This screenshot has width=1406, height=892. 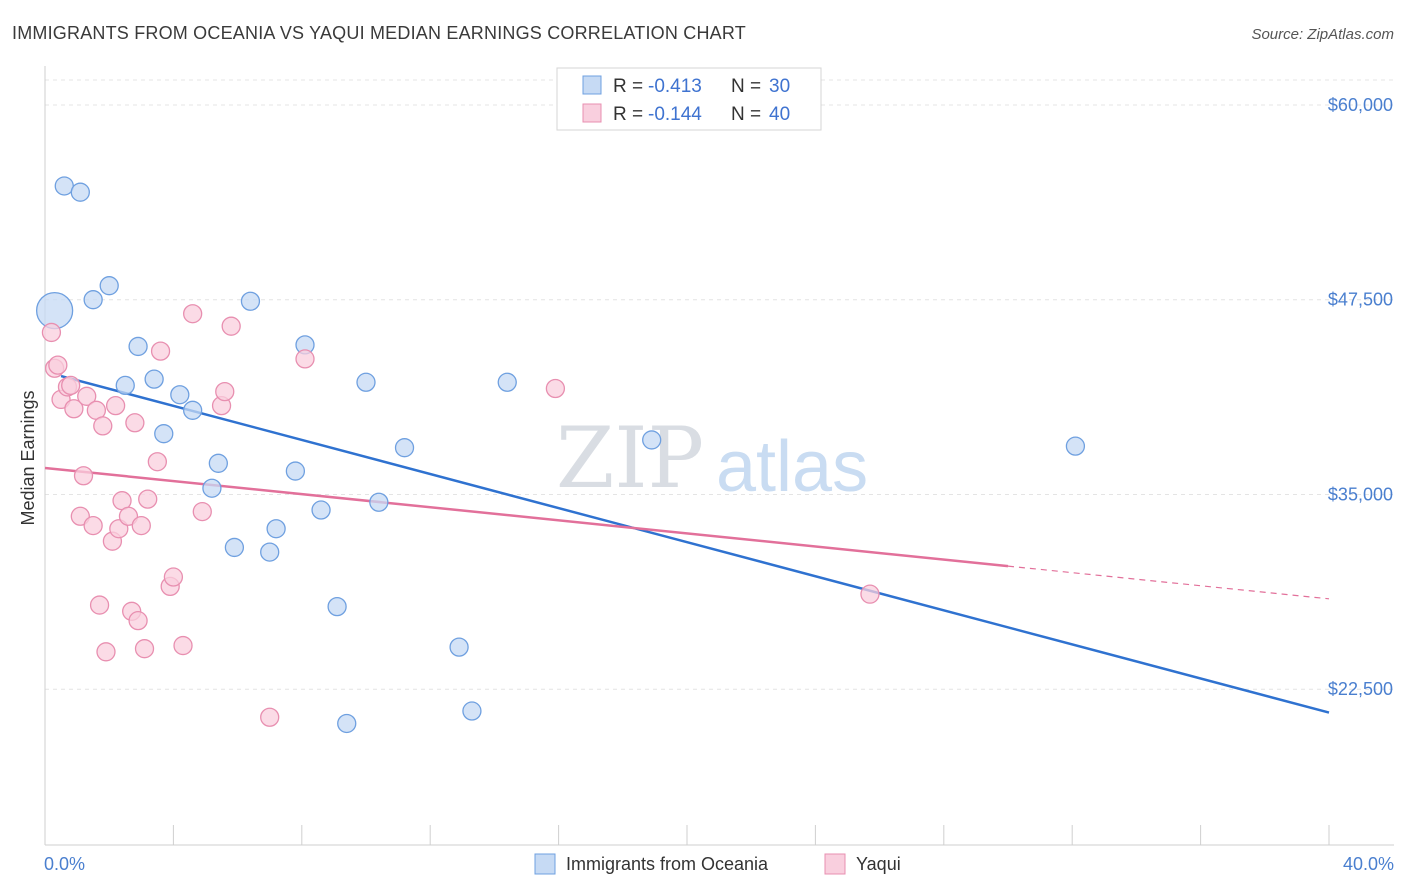 I want to click on series-legend-label-yaqui: Yaqui, so click(x=878, y=864).